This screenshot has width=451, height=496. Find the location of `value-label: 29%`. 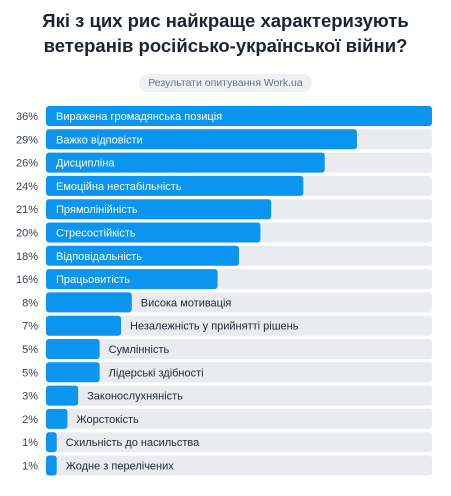

value-label: 29% is located at coordinates (27, 140).